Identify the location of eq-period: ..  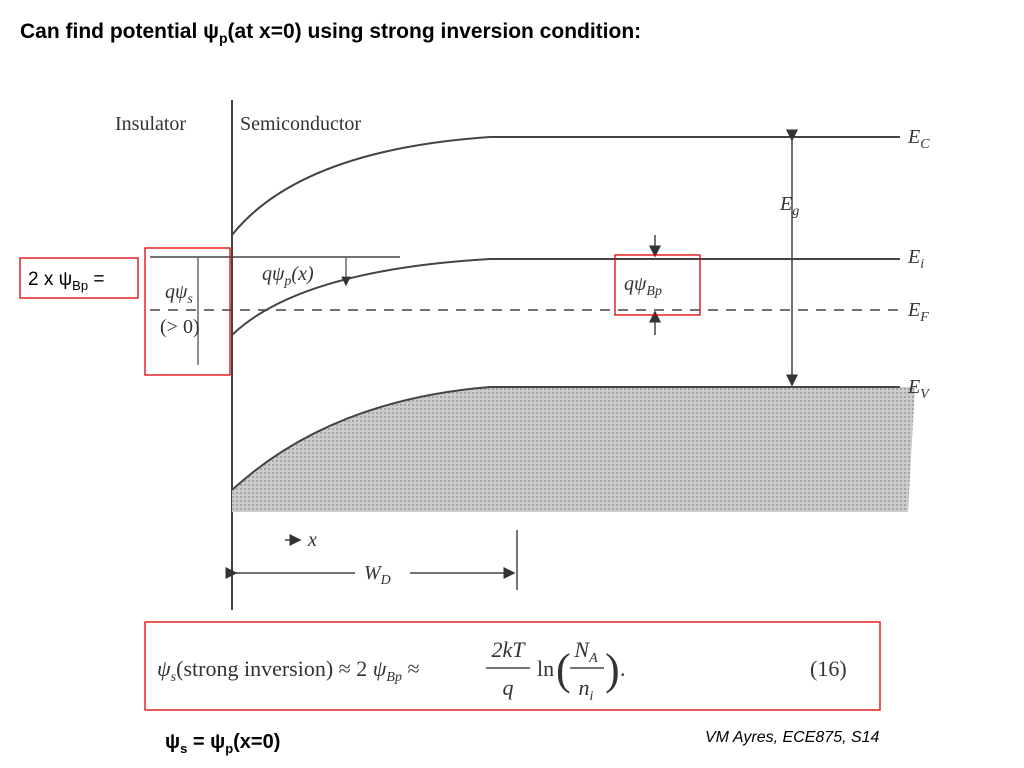
(623, 668).